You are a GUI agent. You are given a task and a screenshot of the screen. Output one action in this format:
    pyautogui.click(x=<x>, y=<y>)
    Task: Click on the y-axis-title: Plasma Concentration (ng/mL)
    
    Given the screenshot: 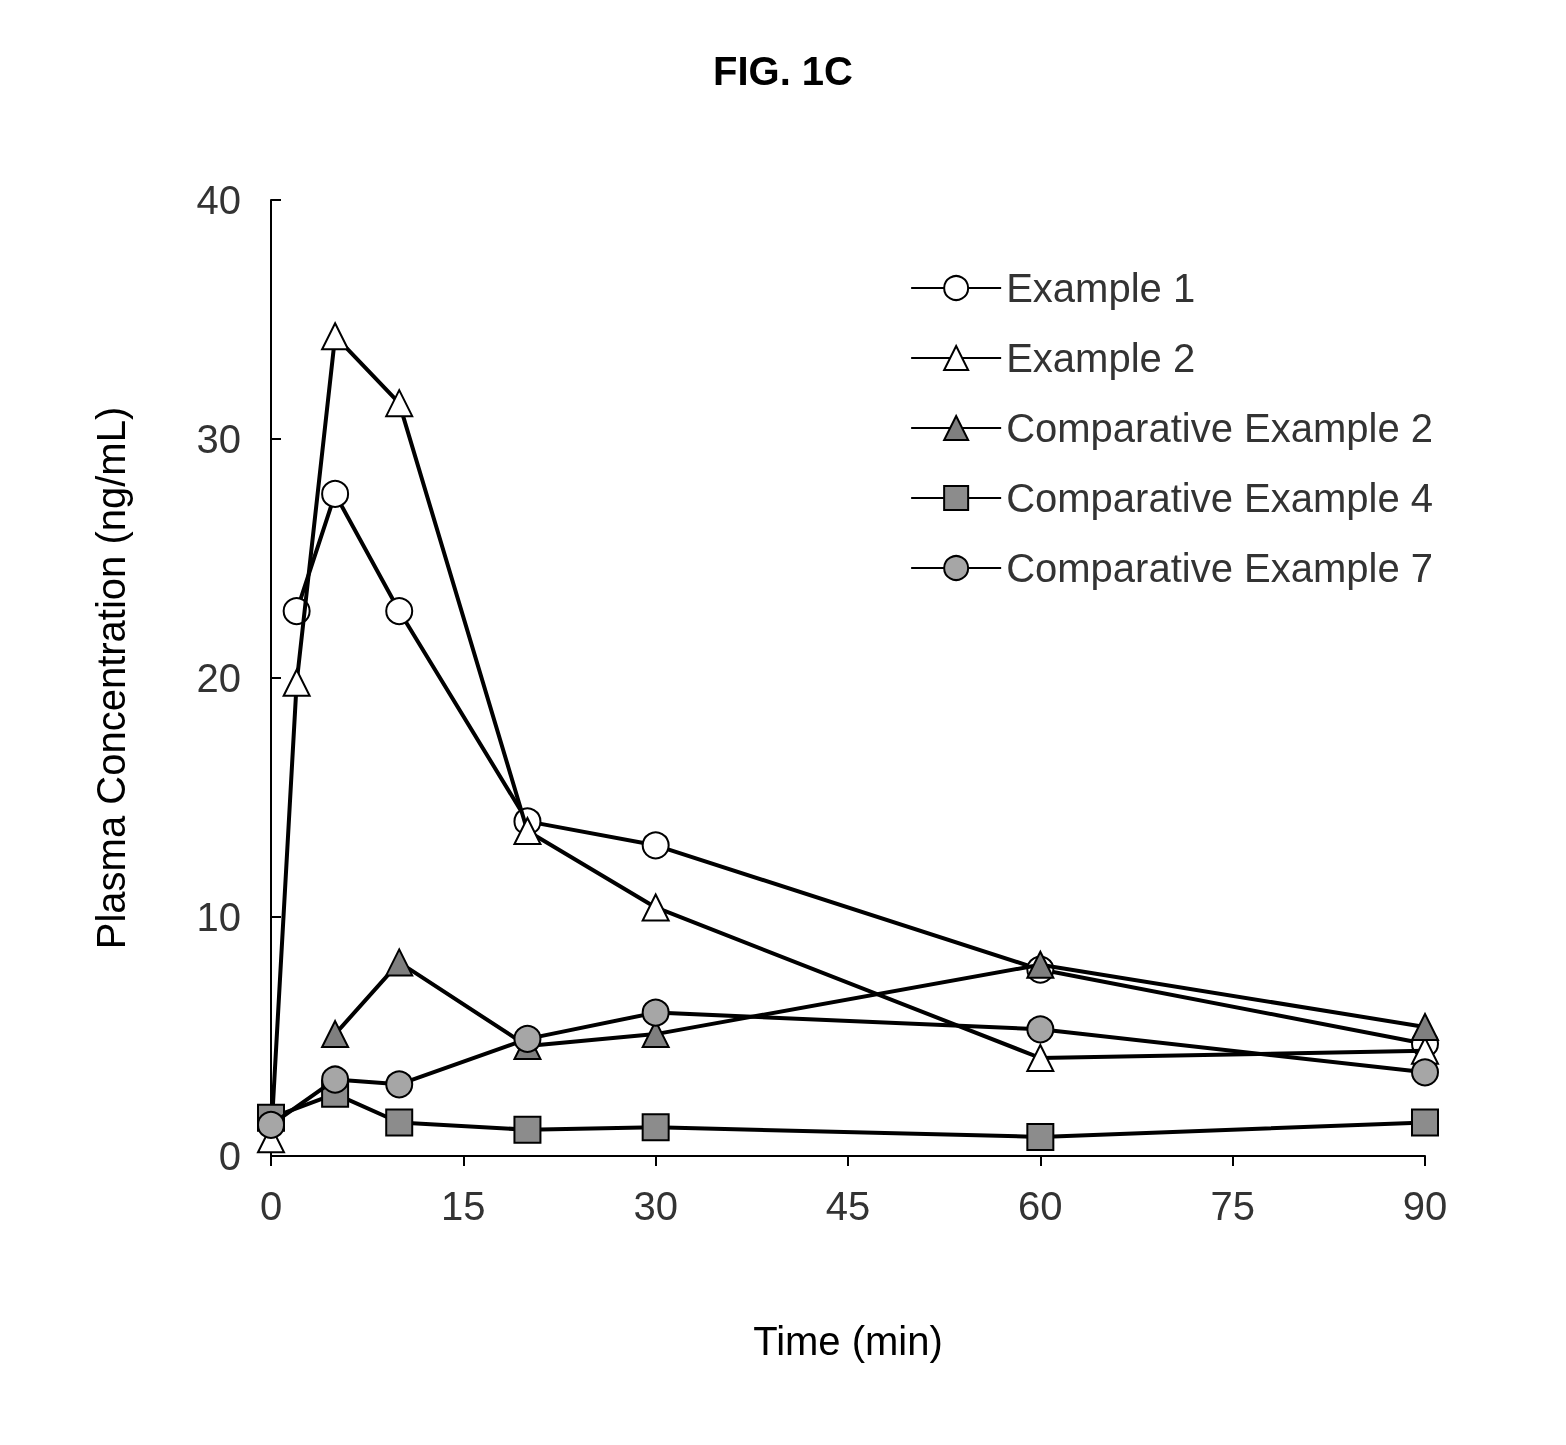 What is the action you would take?
    pyautogui.click(x=111, y=678)
    